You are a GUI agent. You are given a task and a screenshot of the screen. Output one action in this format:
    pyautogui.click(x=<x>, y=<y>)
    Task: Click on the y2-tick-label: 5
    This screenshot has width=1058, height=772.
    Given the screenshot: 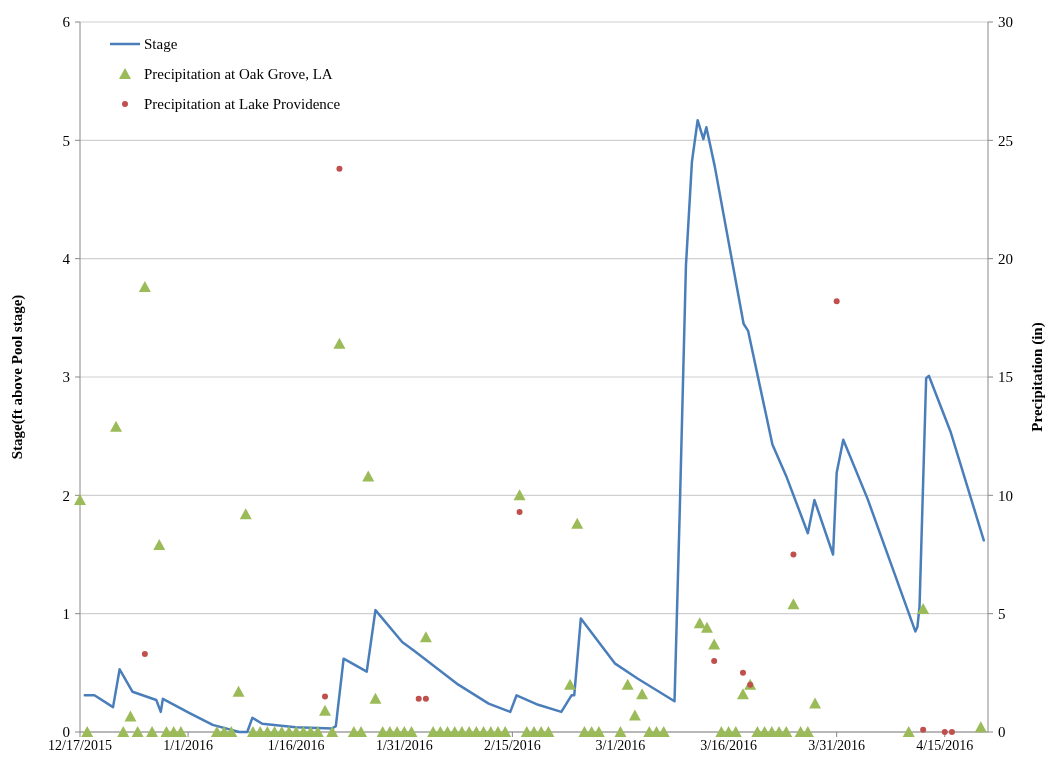 What is the action you would take?
    pyautogui.click(x=1002, y=613)
    